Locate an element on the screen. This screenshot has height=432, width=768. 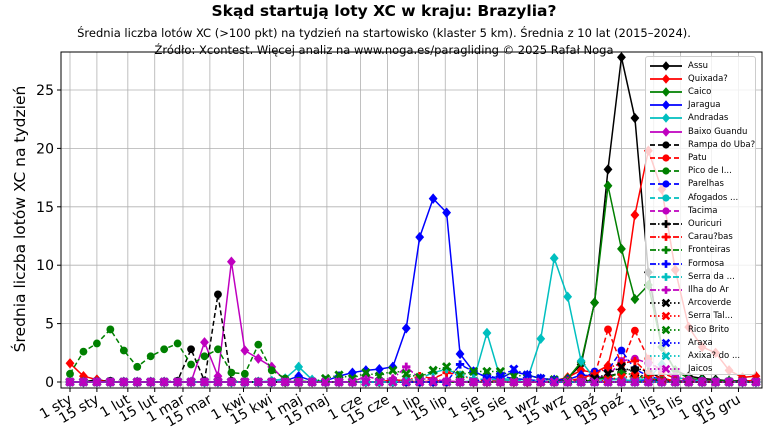
y-axis: 0 5 10 15 20 25 is located at coordinates (48, 237).